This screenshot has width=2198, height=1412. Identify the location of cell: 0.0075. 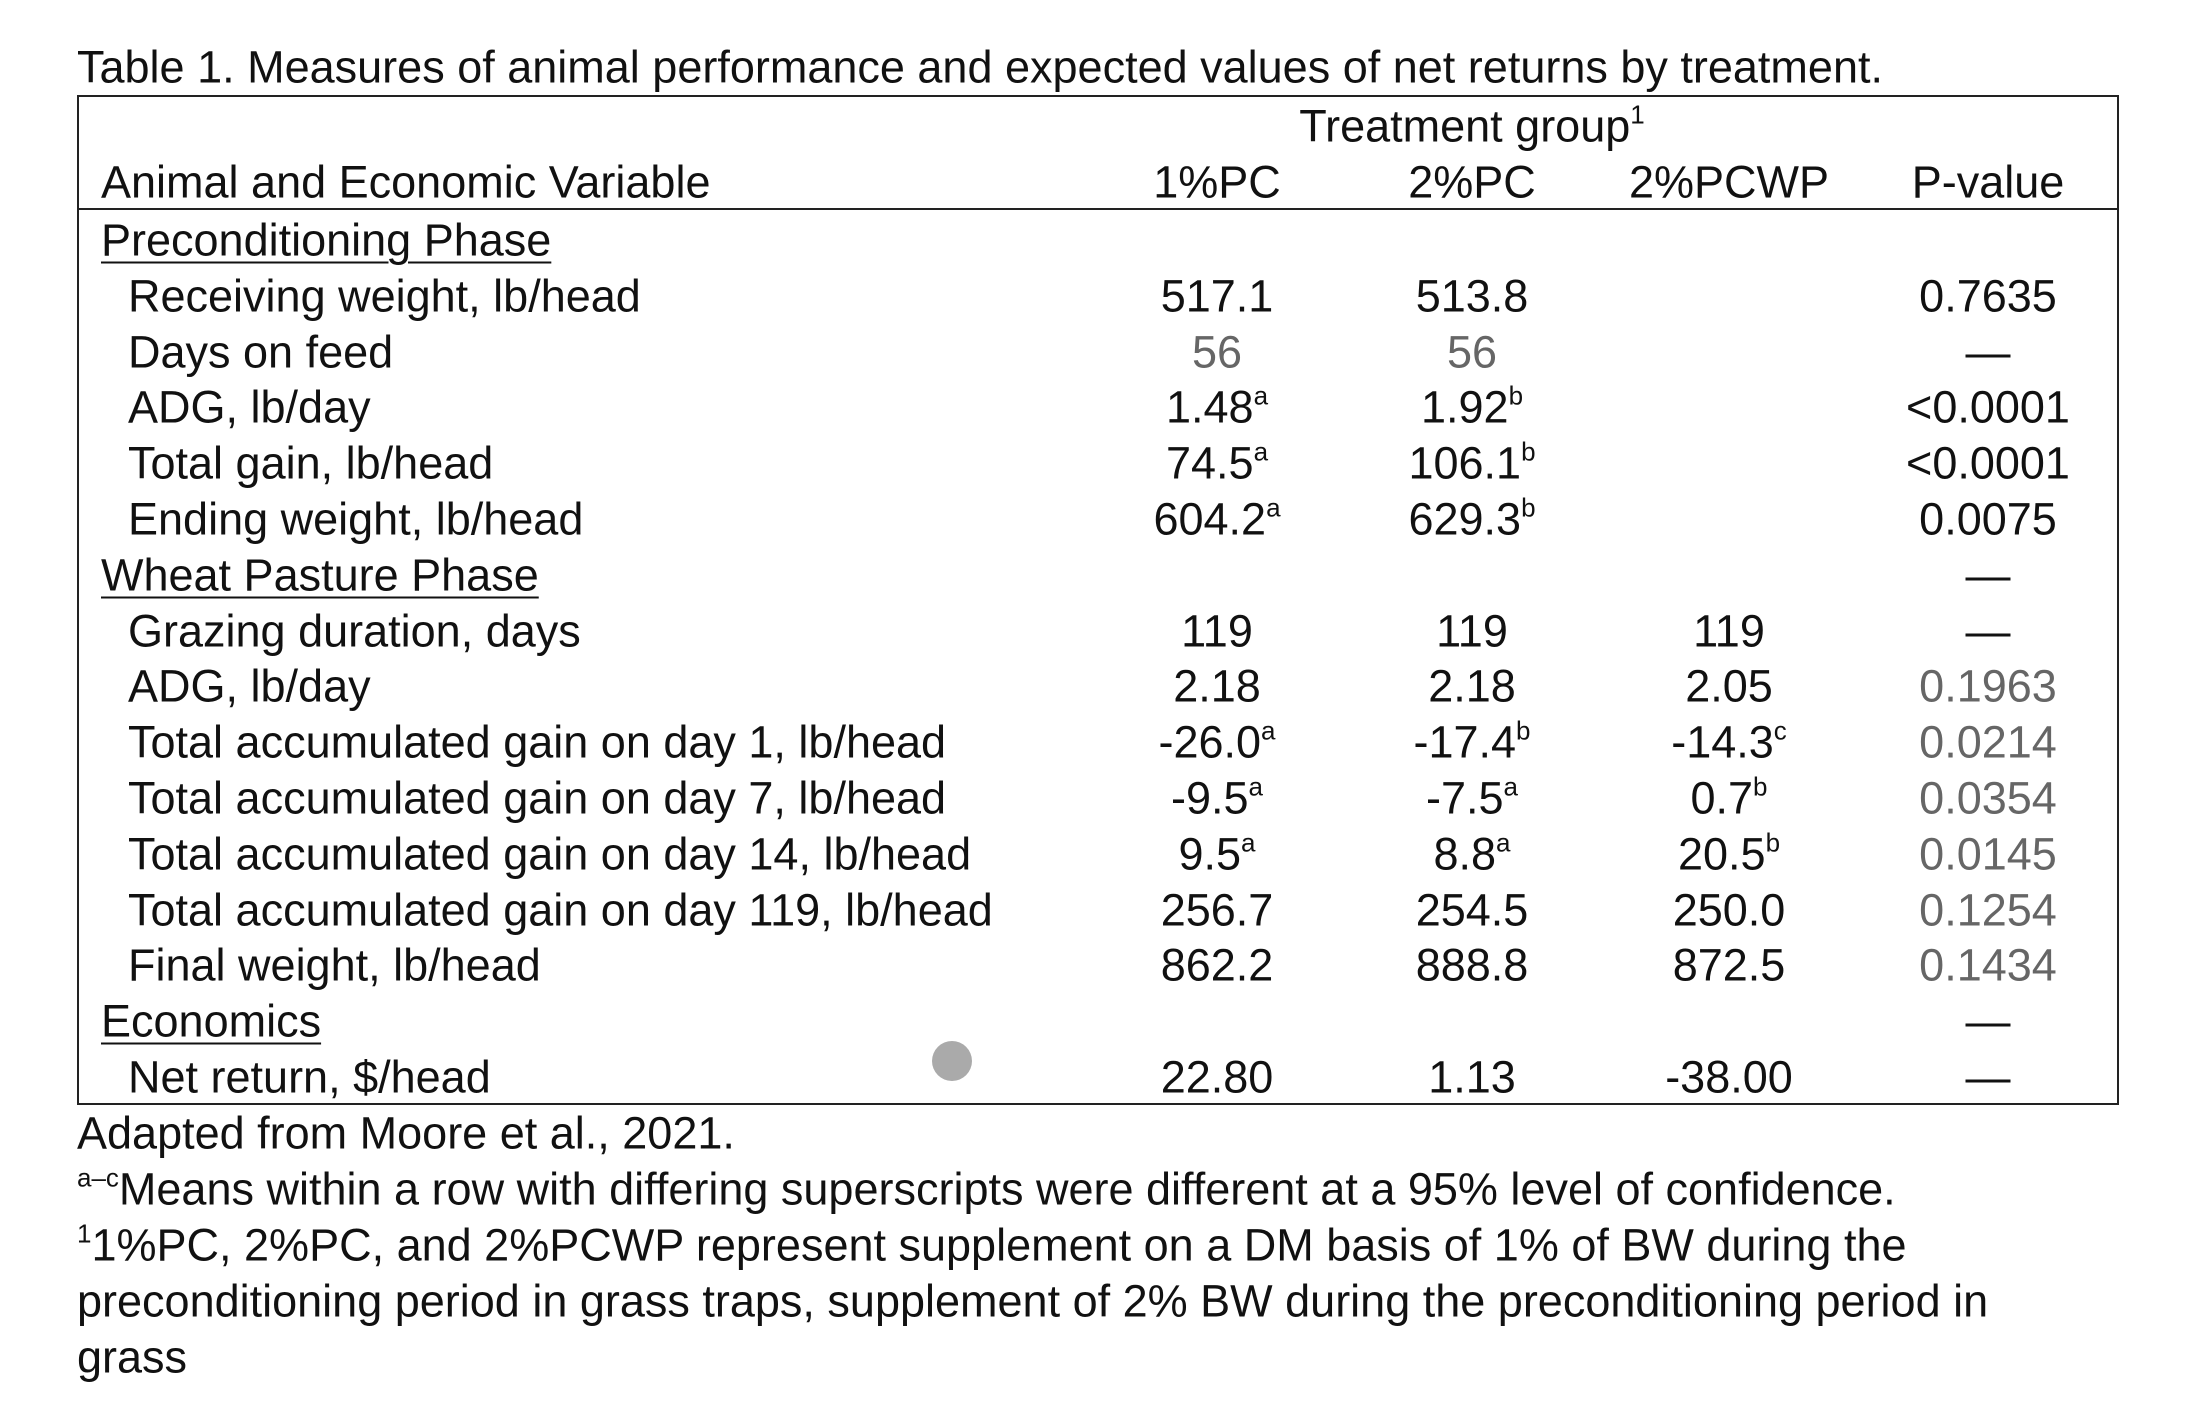
(1988, 519).